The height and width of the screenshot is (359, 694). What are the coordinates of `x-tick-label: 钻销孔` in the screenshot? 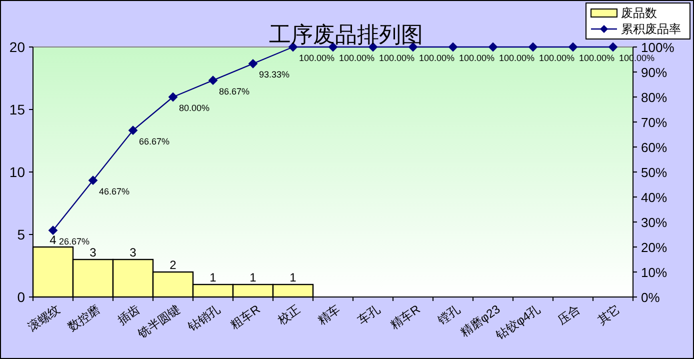 It's located at (203, 318).